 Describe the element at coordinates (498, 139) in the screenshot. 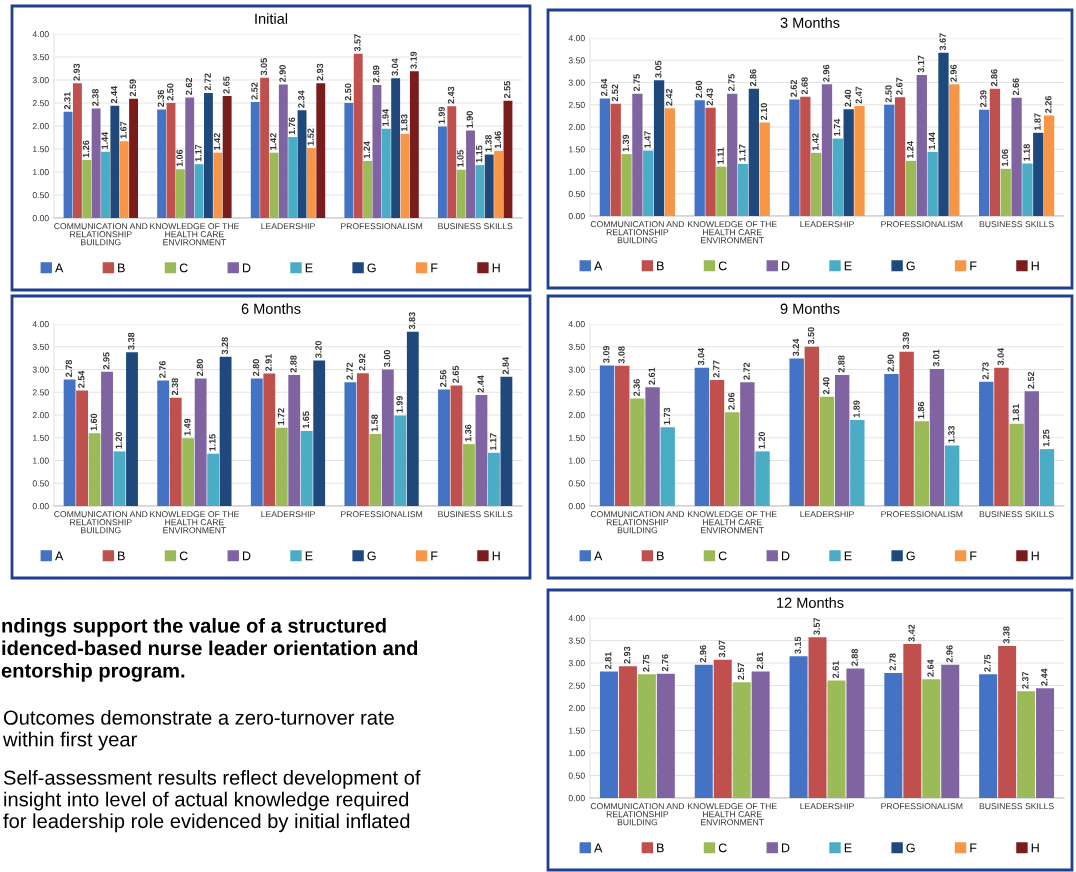

I see `data-label: 1.46` at that location.